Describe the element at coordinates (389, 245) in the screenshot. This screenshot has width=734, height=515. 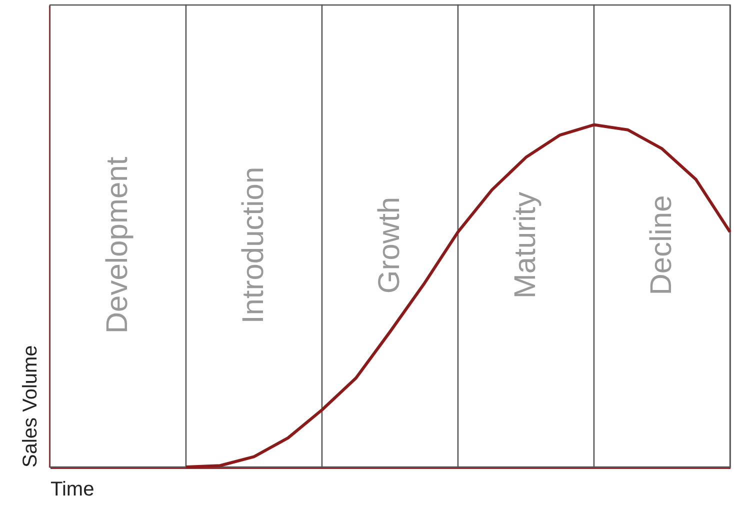
I see `annotation: Growth` at that location.